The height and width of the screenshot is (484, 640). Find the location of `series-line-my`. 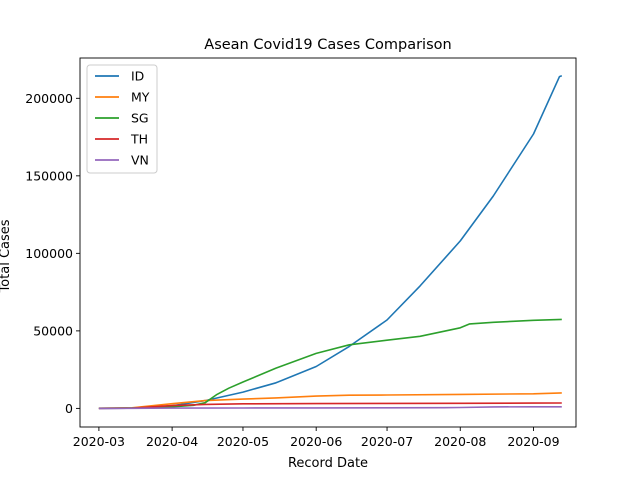

series-line-my is located at coordinates (330, 401).